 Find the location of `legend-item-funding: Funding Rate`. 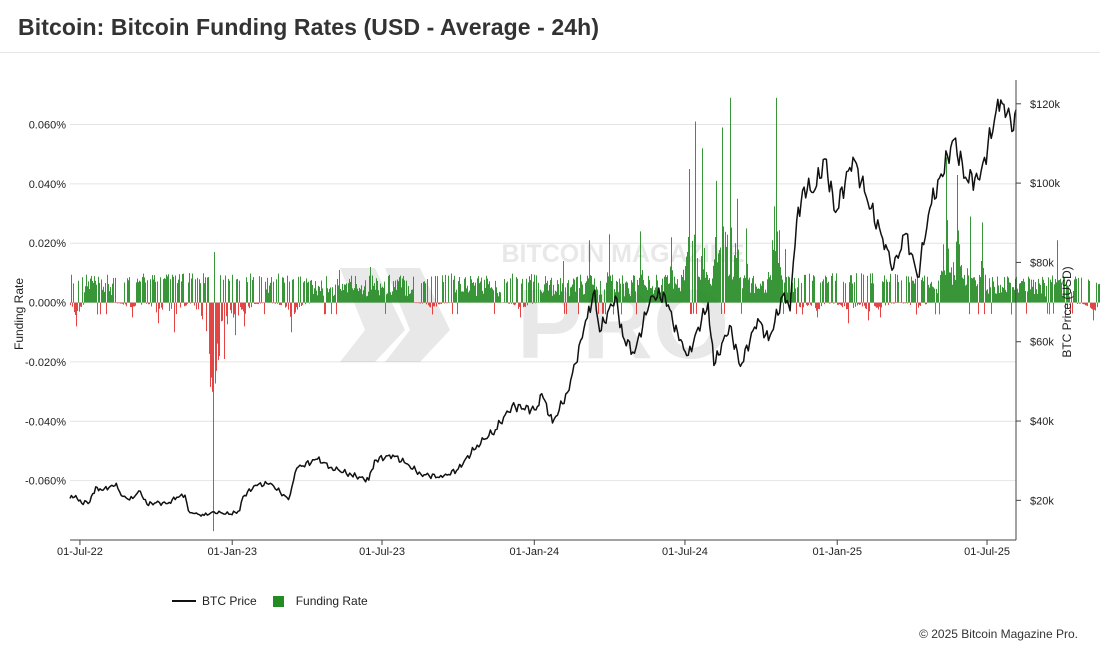

legend-item-funding: Funding Rate is located at coordinates (320, 601).